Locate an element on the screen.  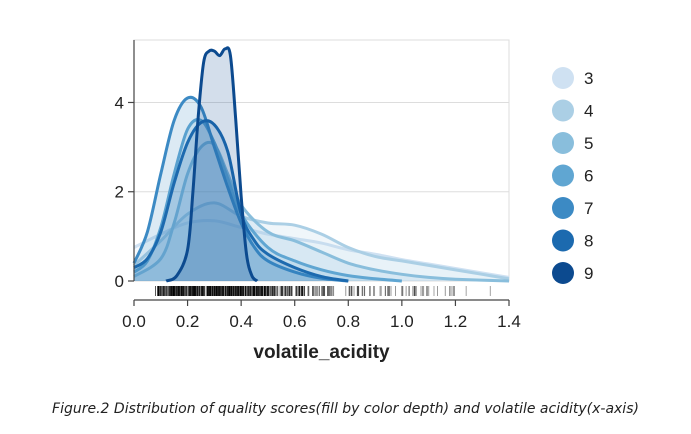
x-tick-label-0.8: 0.8 is located at coordinates (348, 321).